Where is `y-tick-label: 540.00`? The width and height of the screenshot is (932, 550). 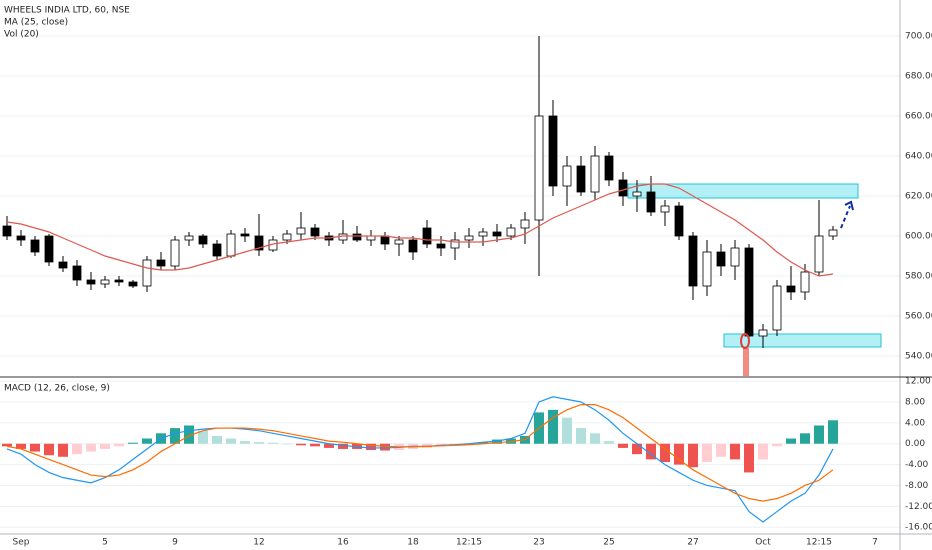 y-tick-label: 540.00 is located at coordinates (918, 357).